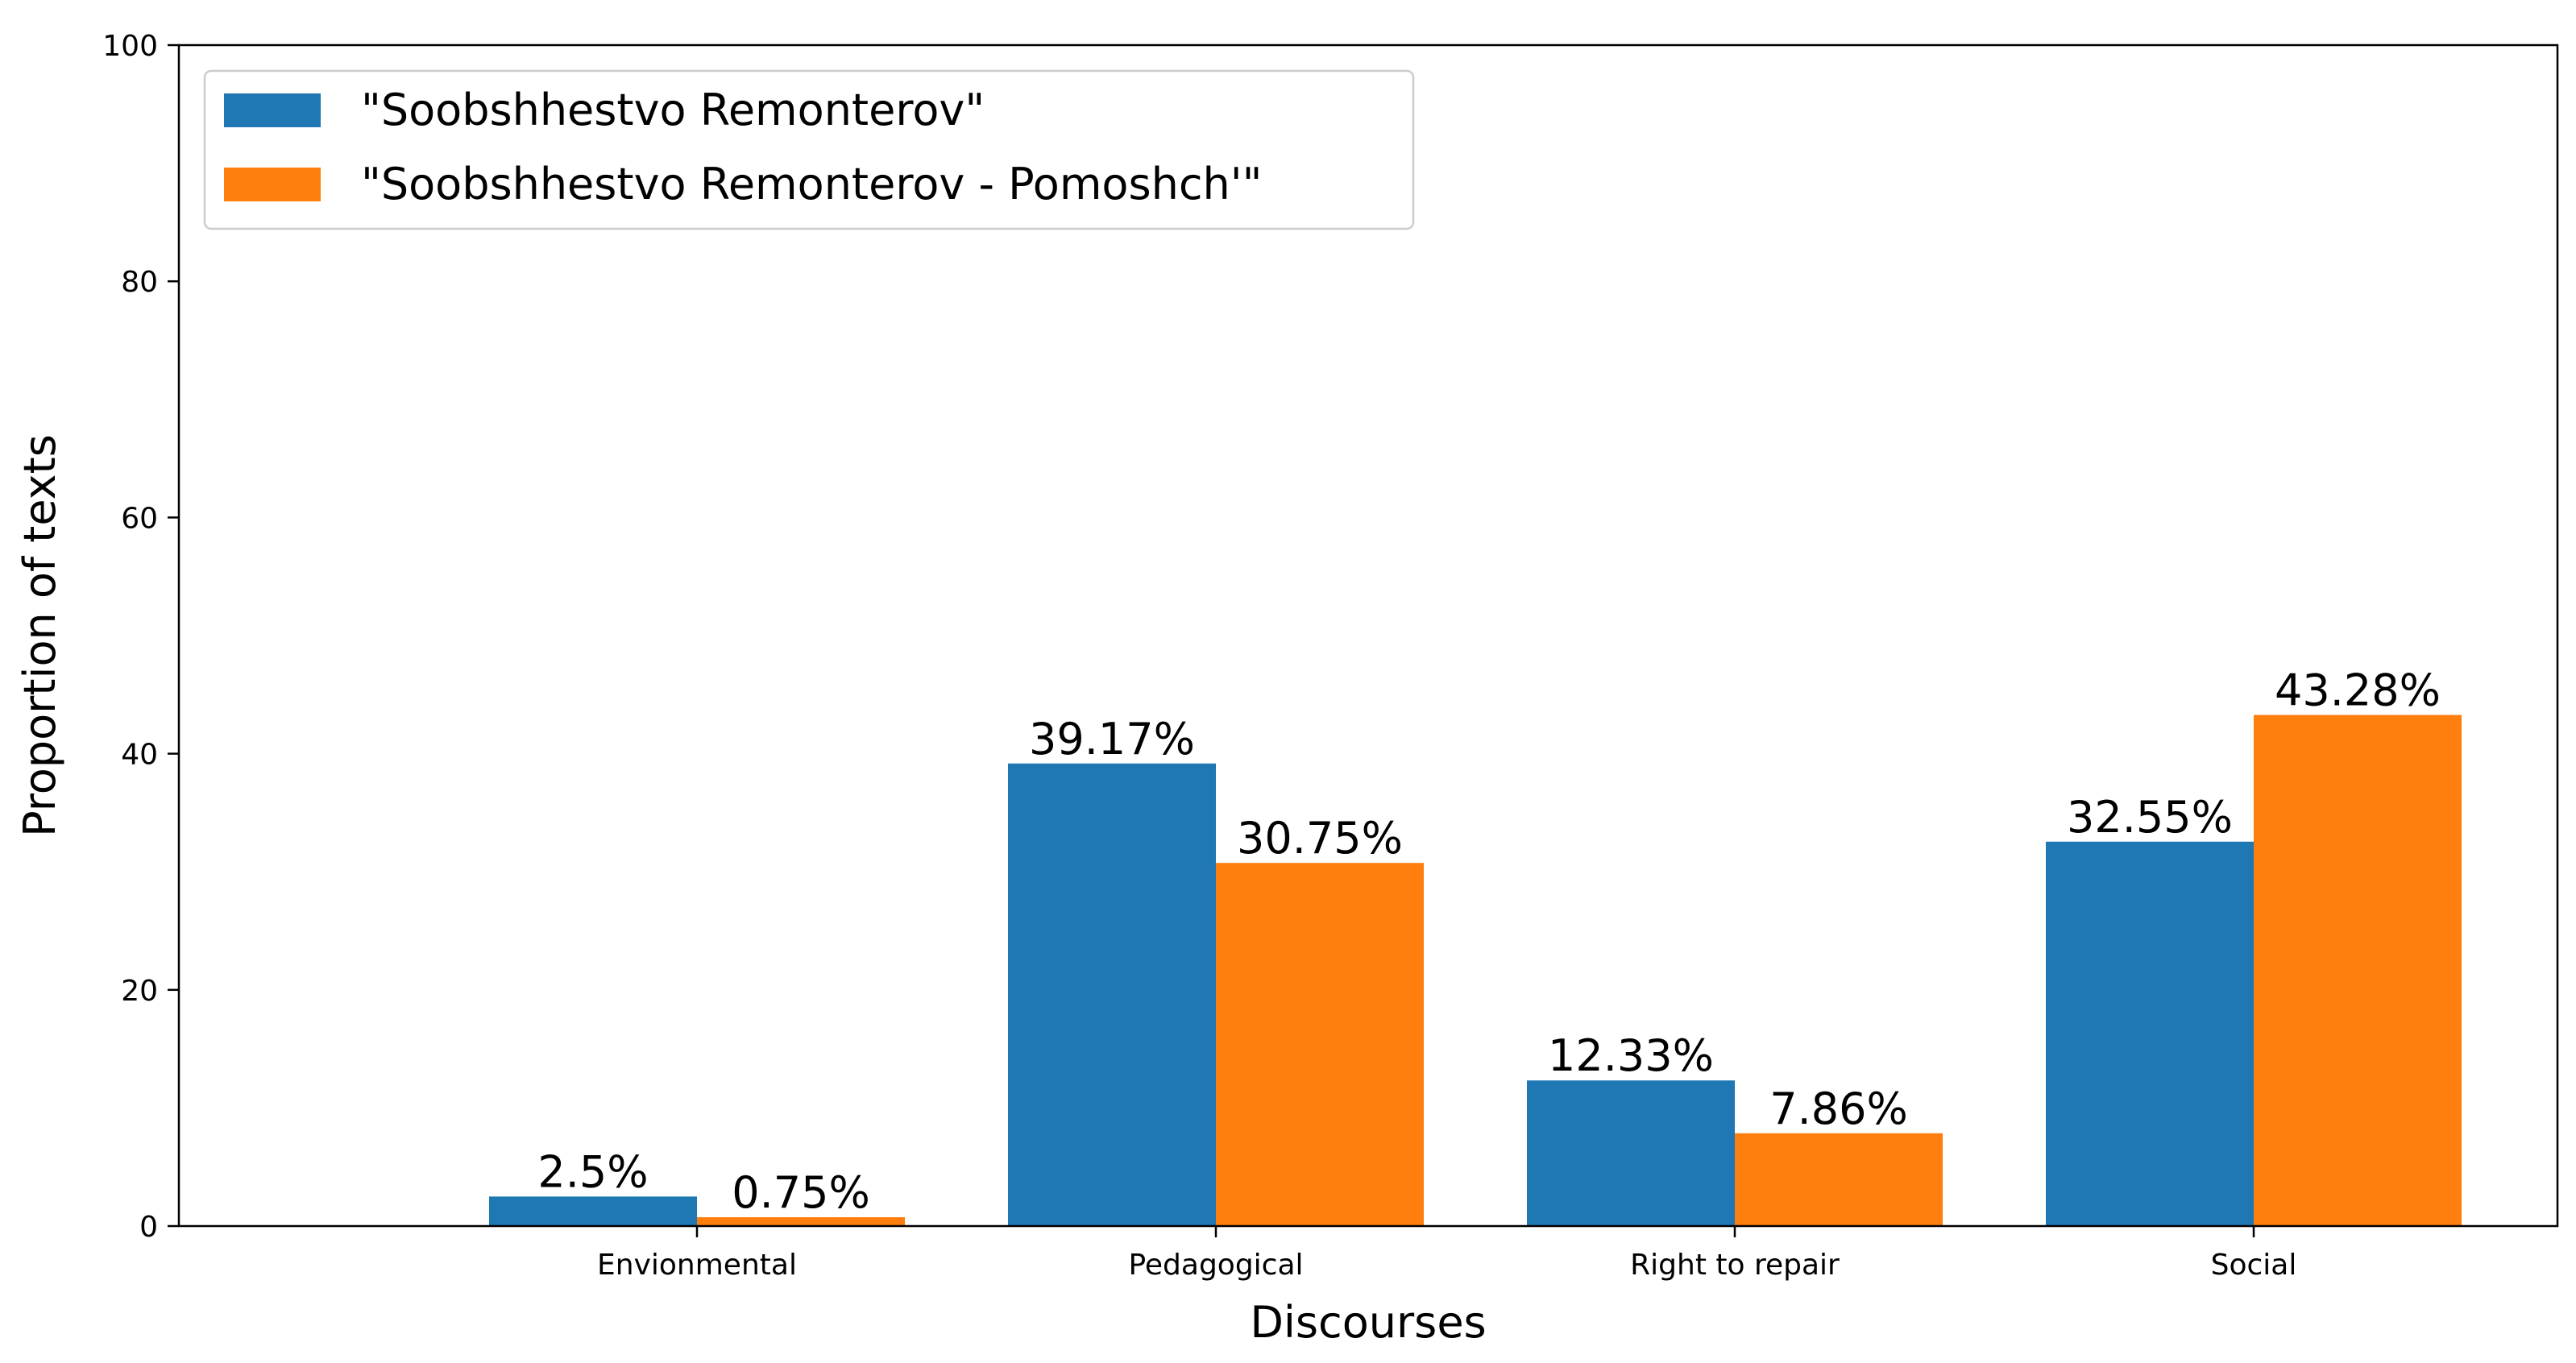 Image resolution: width=2576 pixels, height=1363 pixels. Describe the element at coordinates (673, 110) in the screenshot. I see `legend-label-series-1: "Soobshhestvo Remonterov"` at that location.